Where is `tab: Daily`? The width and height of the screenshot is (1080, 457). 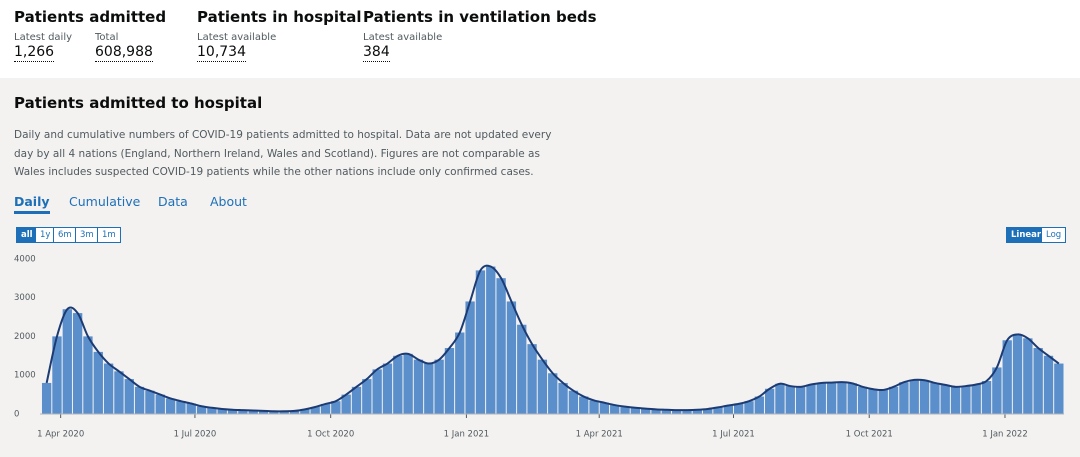 tab: Daily is located at coordinates (32, 204).